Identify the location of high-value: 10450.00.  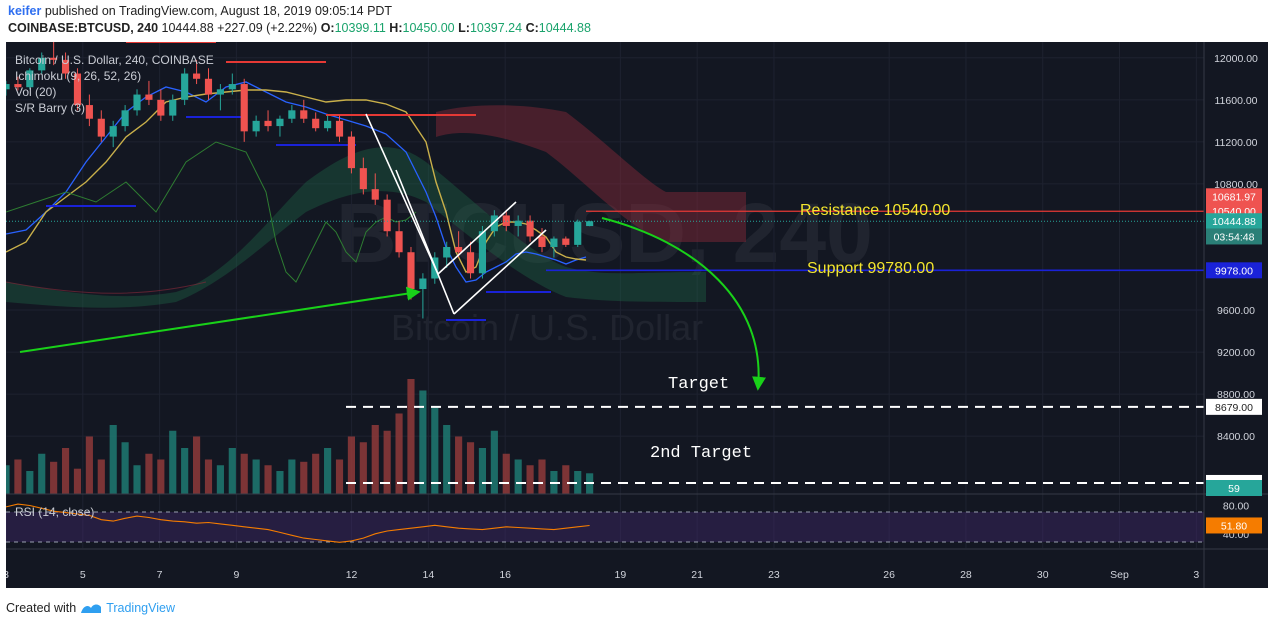
(428, 28).